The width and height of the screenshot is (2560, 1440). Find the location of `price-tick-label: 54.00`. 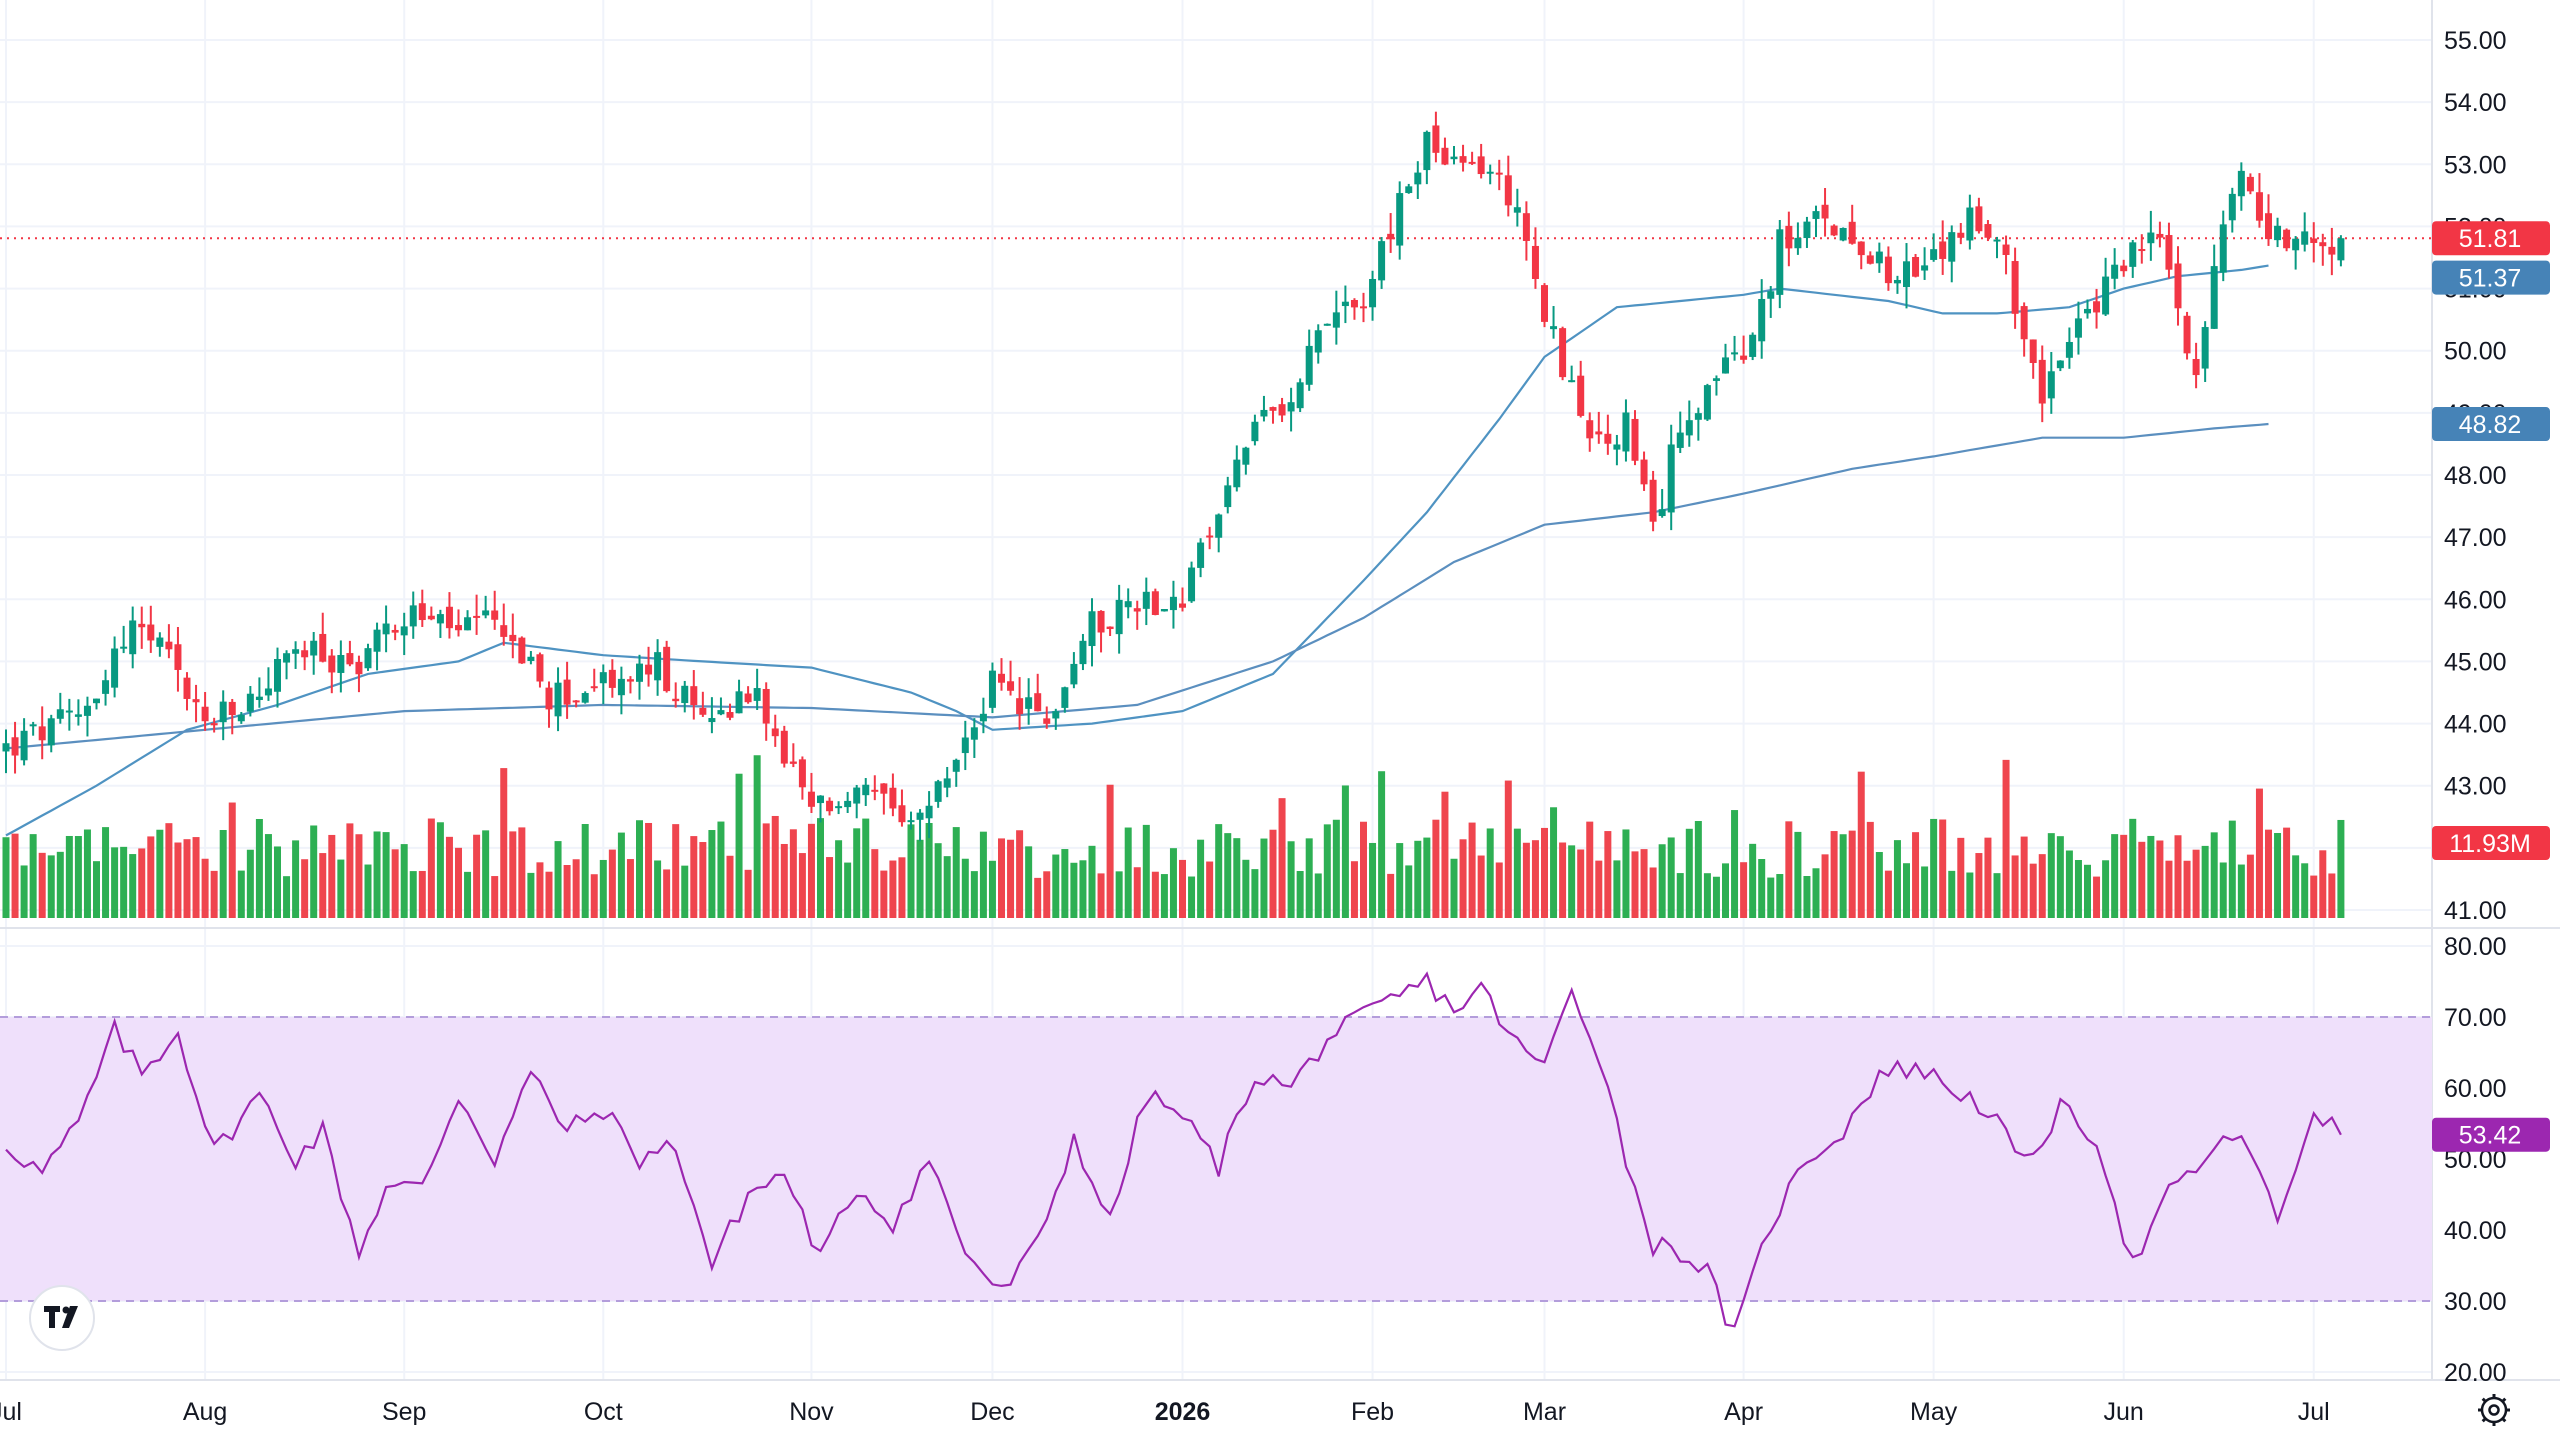

price-tick-label: 54.00 is located at coordinates (2475, 103).